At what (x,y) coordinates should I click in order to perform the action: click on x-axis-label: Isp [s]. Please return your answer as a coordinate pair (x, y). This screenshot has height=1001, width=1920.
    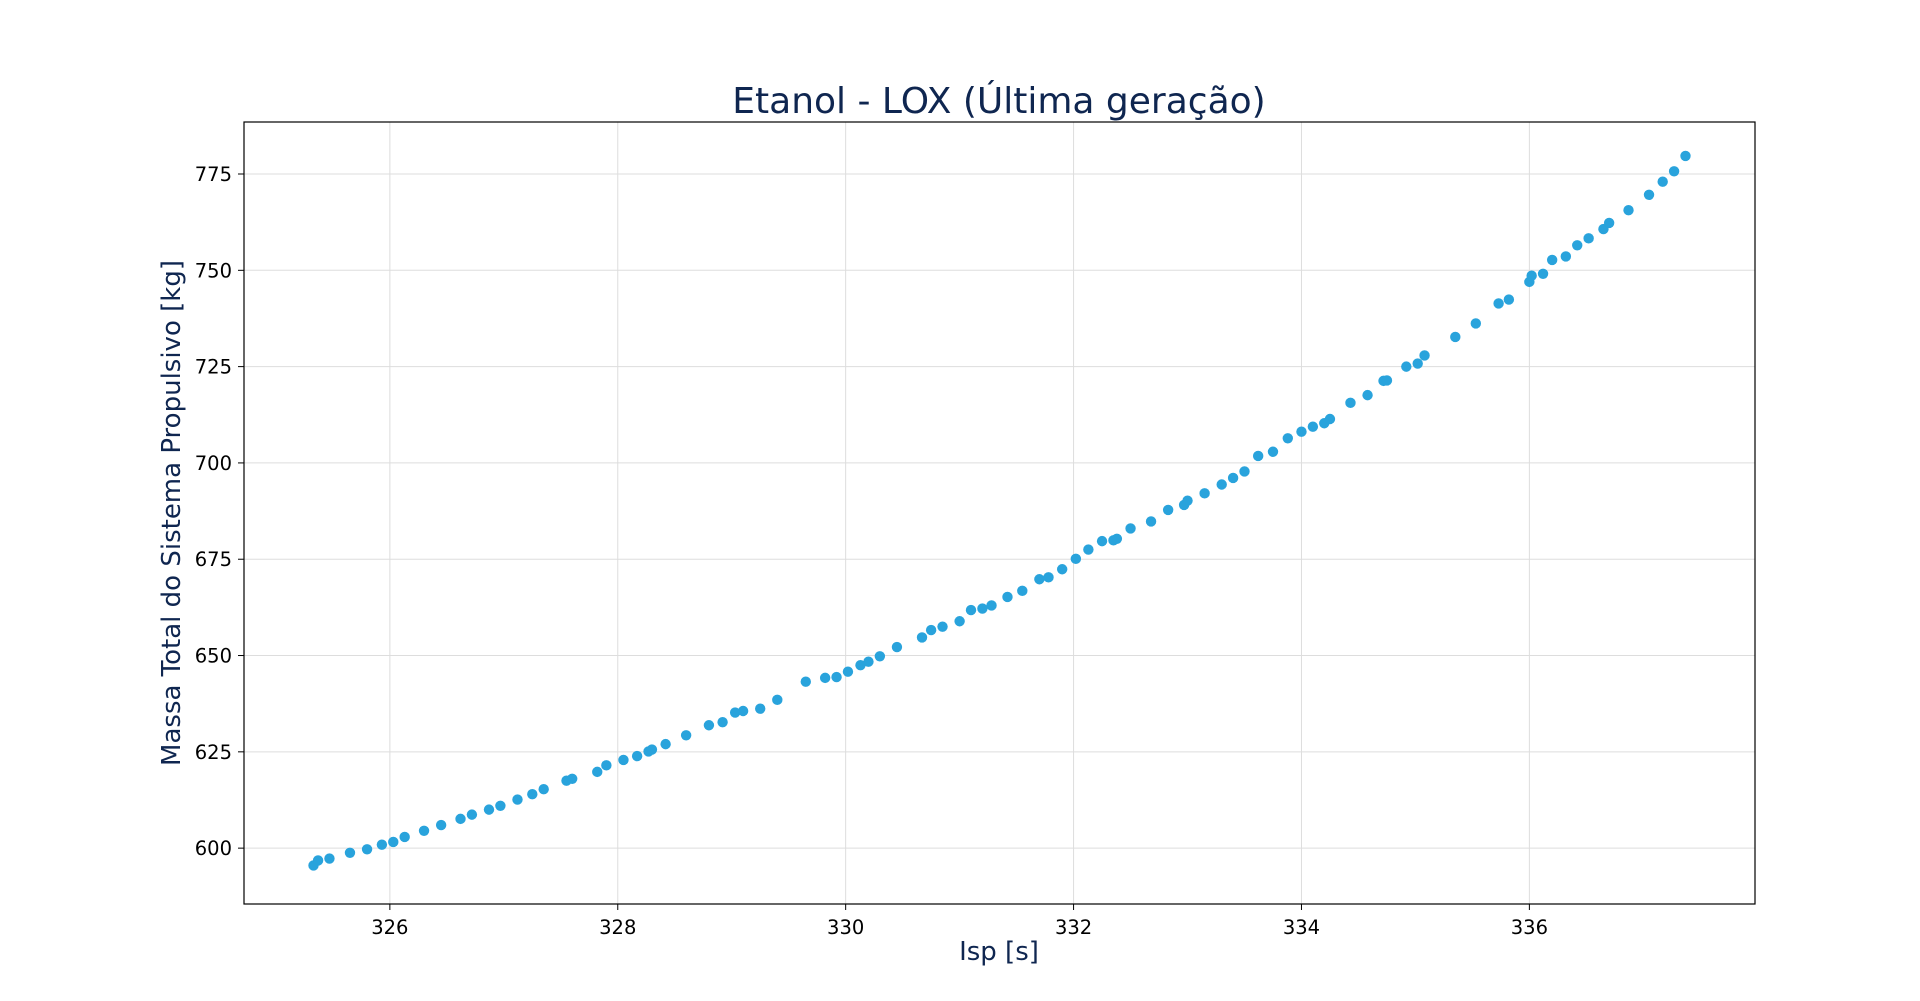
    Looking at the image, I should click on (999, 952).